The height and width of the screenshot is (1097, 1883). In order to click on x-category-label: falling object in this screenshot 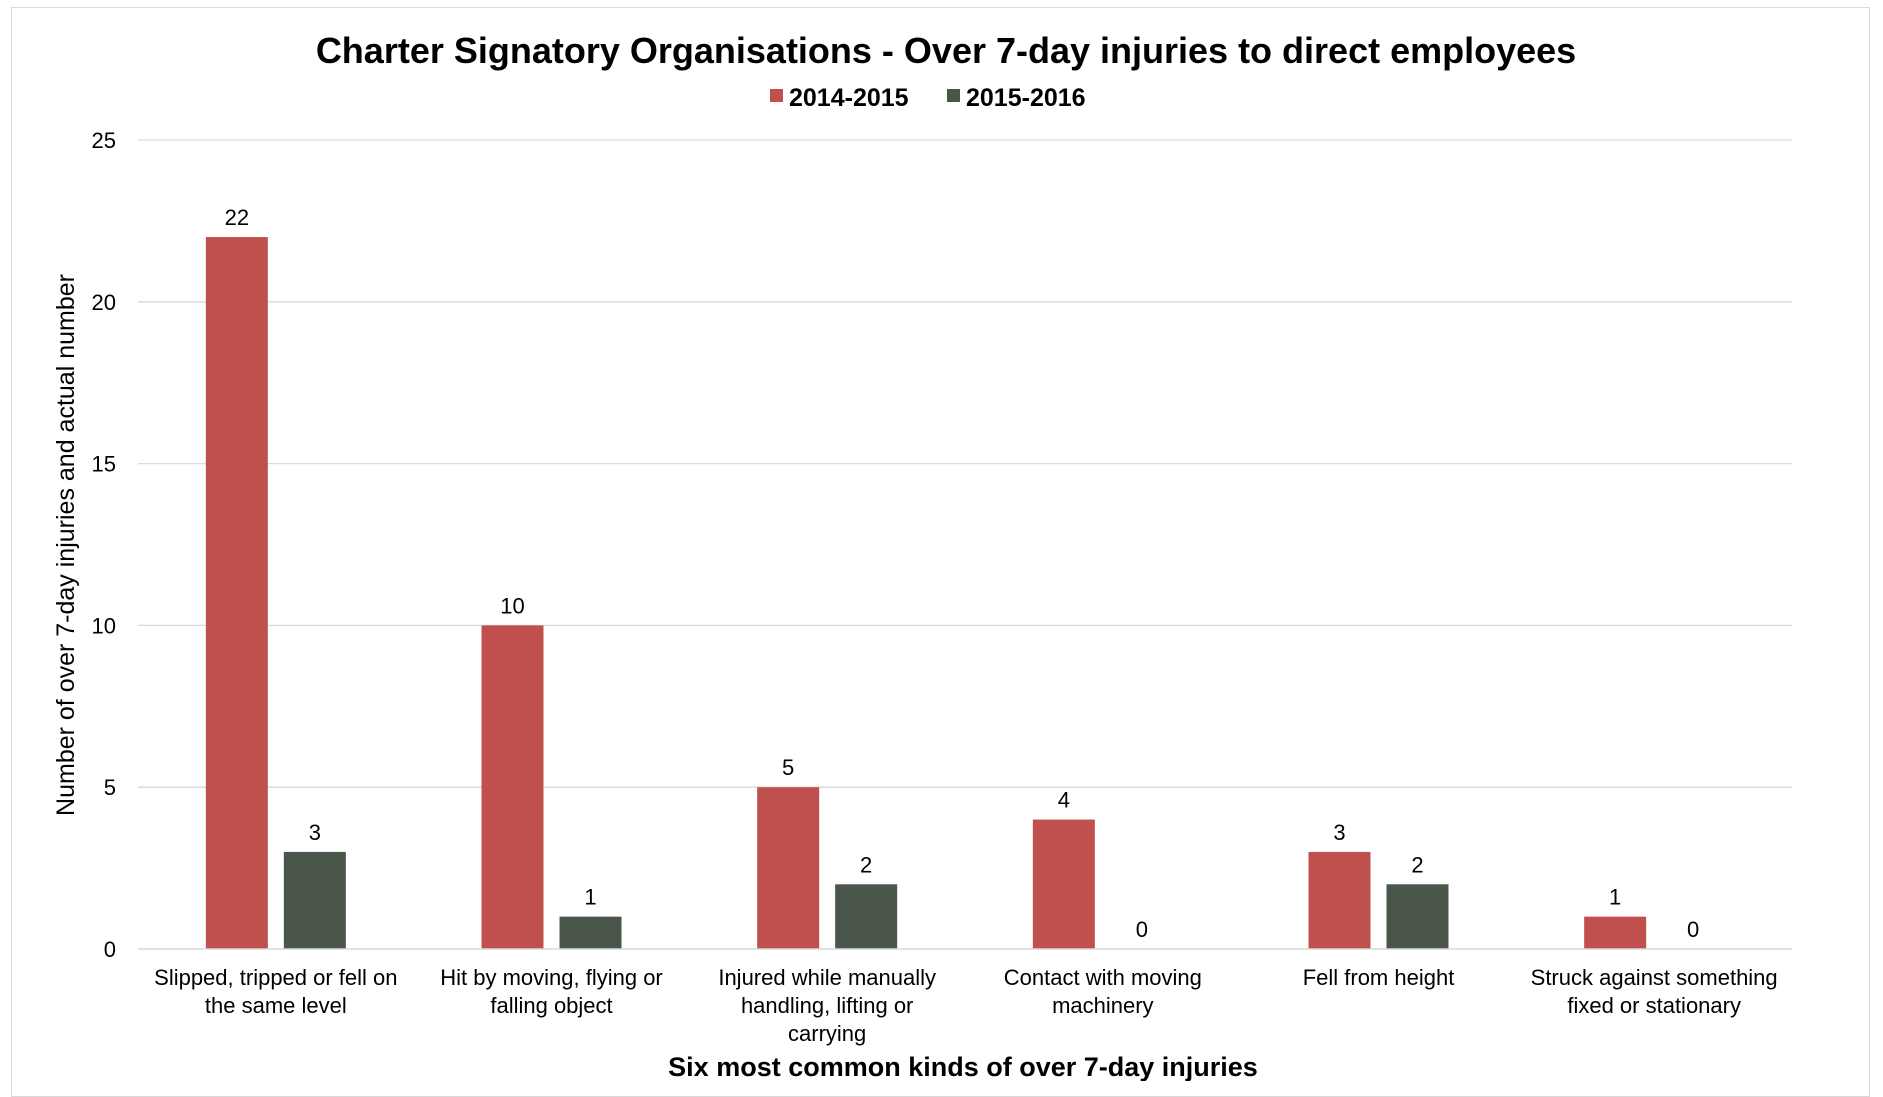, I will do `click(551, 1005)`.